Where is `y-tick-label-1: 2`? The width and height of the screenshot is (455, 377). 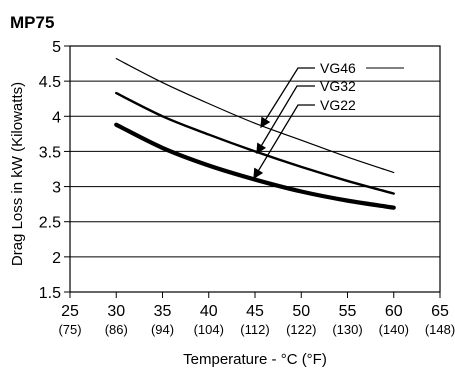 y-tick-label-1: 2 is located at coordinates (56, 258).